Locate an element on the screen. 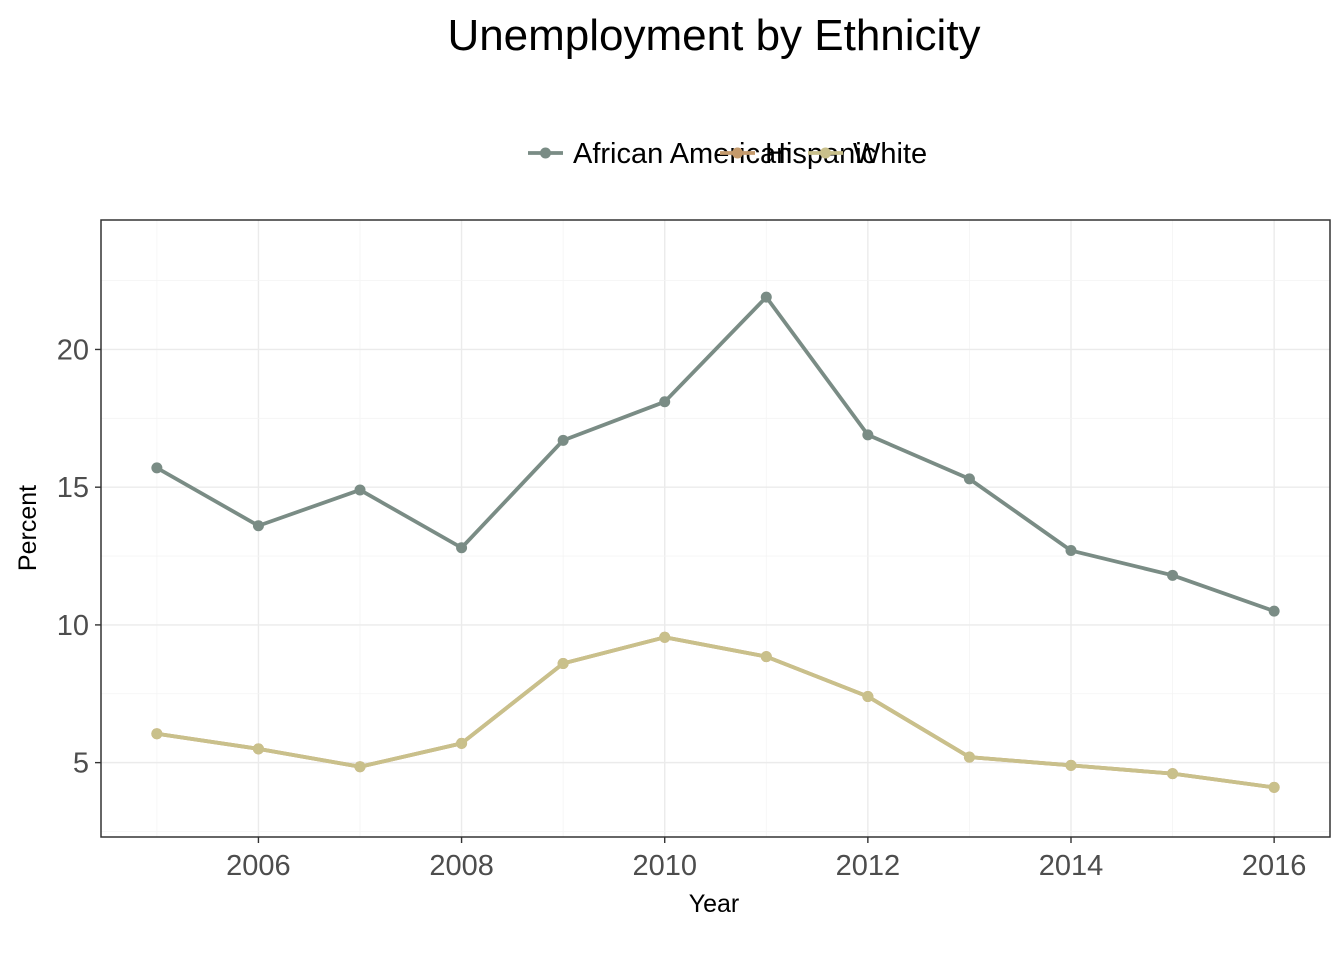  y-axis: 5 10 15 20 is located at coordinates (79, 557).